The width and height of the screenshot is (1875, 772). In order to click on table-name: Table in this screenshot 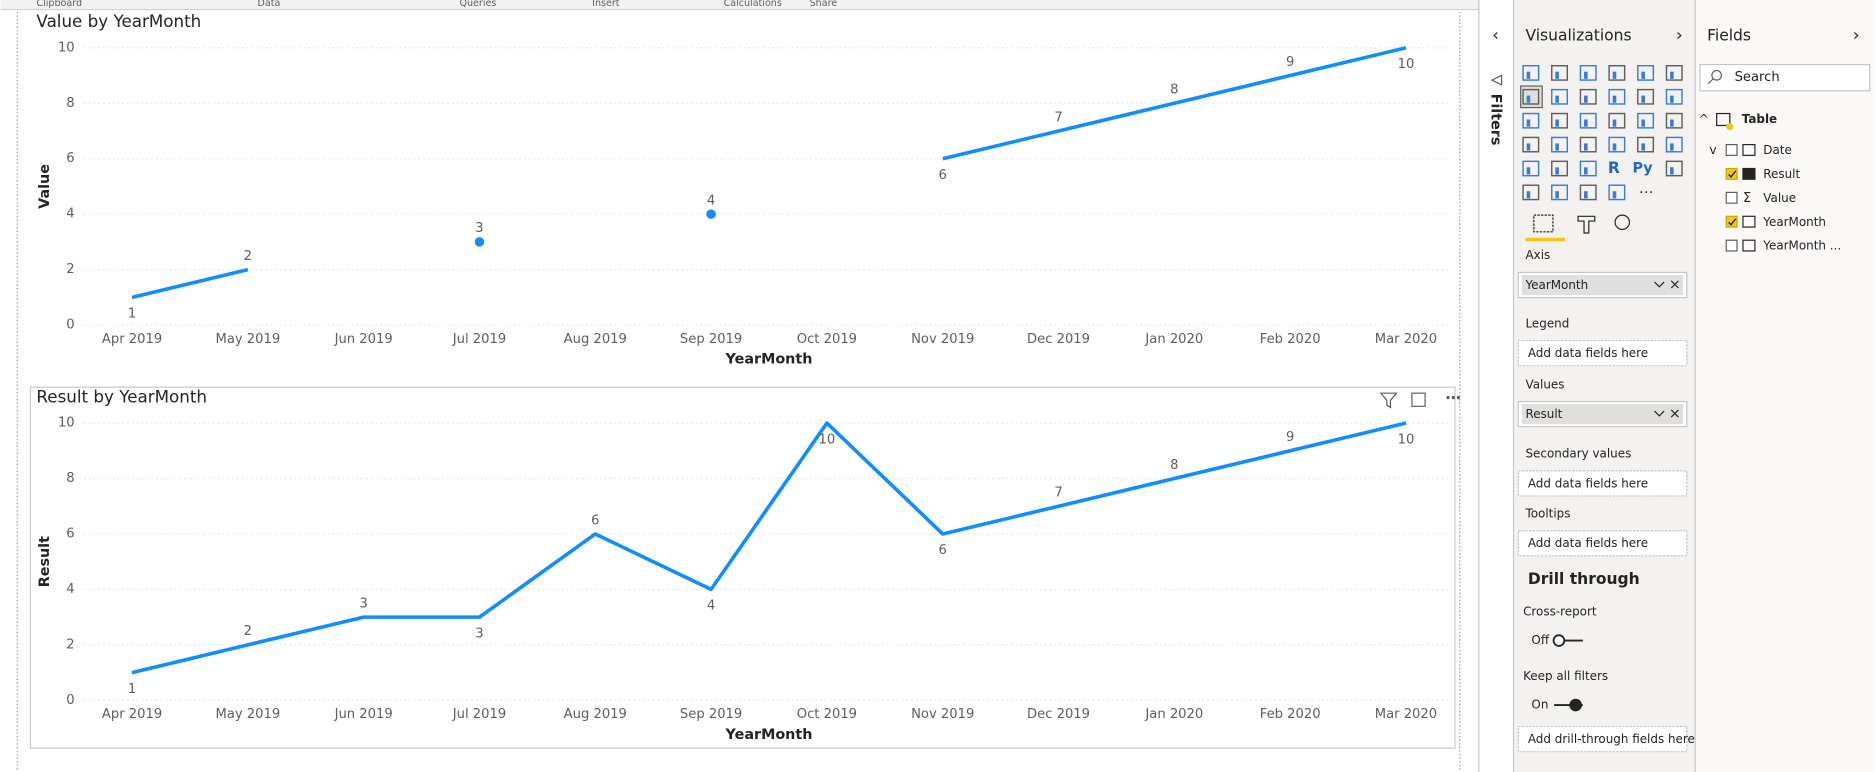, I will do `click(1759, 119)`.